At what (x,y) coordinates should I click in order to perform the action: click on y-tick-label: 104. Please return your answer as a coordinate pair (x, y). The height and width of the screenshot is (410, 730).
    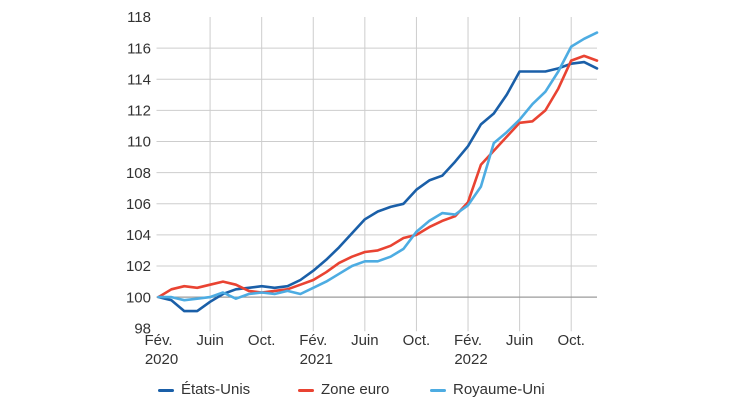
    Looking at the image, I should click on (138, 235).